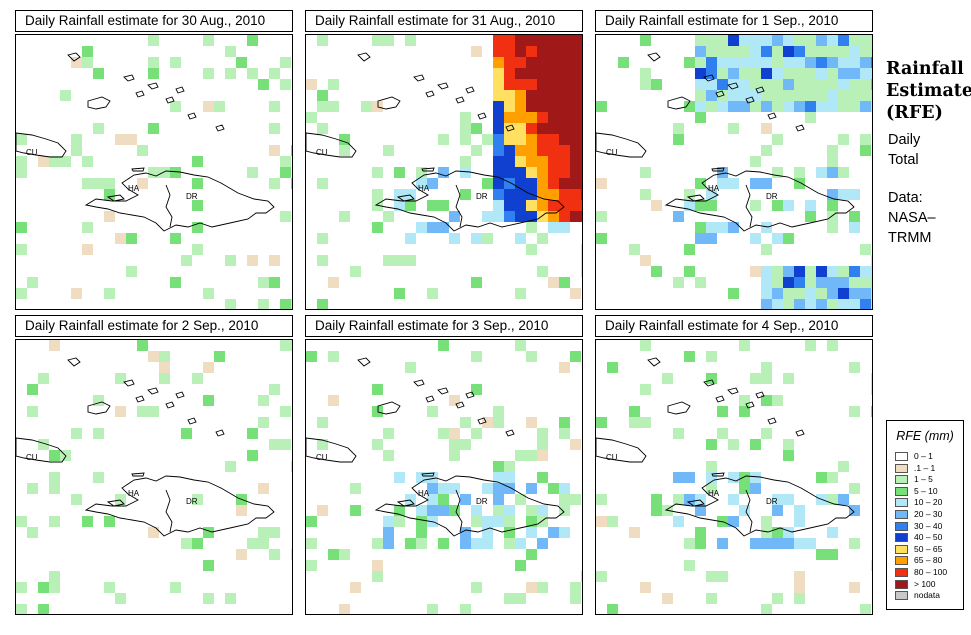  I want to click on coastline-isl3, so click(709, 78).